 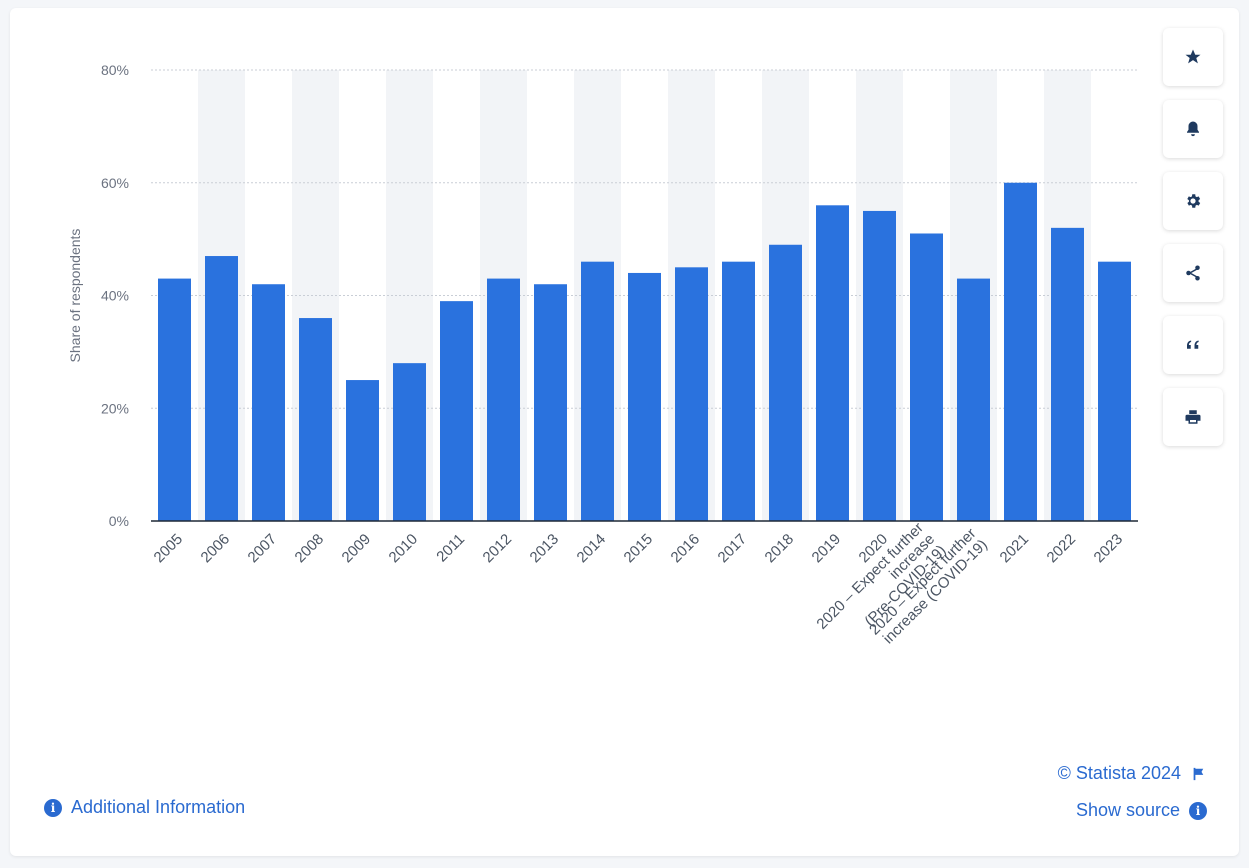 What do you see at coordinates (1198, 774) in the screenshot?
I see `flag-icon` at bounding box center [1198, 774].